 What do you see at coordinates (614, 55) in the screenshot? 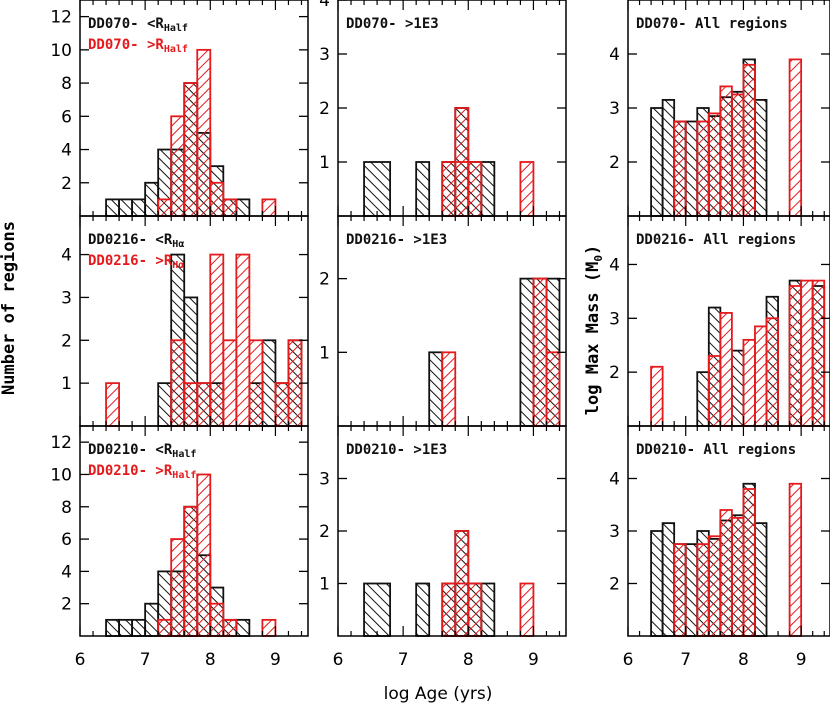
I see `ytick-label-r0c2-2: 4` at bounding box center [614, 55].